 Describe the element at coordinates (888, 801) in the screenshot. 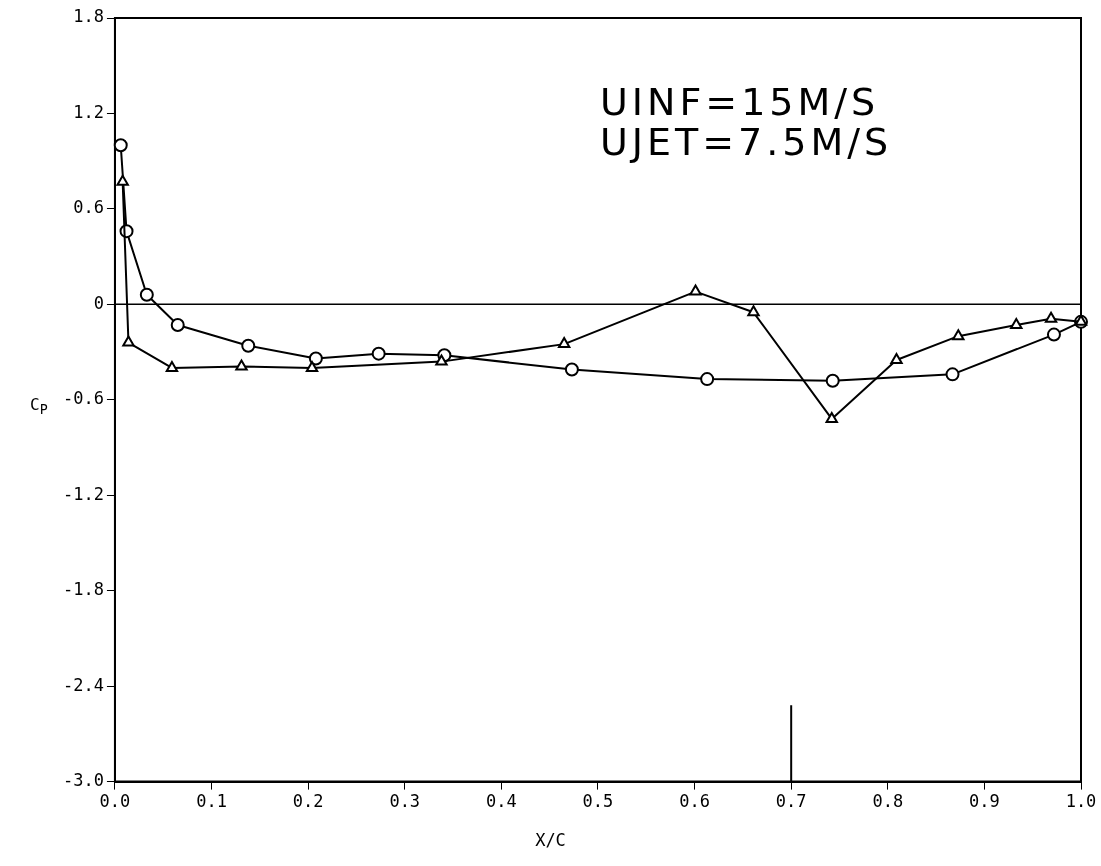

I see `x-tick-label: 0.8` at that location.